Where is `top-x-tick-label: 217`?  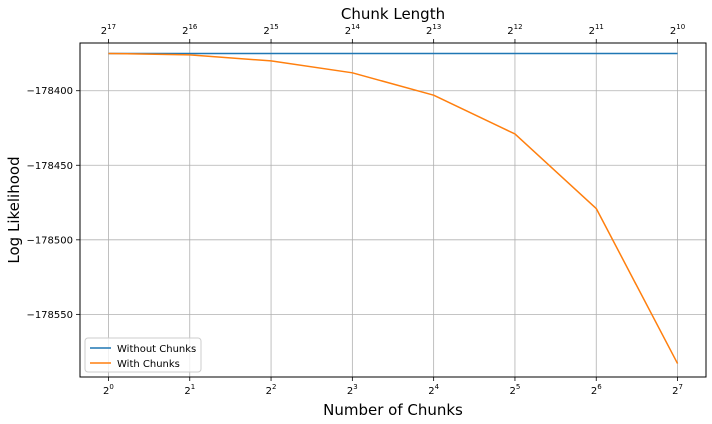
top-x-tick-label: 217 is located at coordinates (108, 30).